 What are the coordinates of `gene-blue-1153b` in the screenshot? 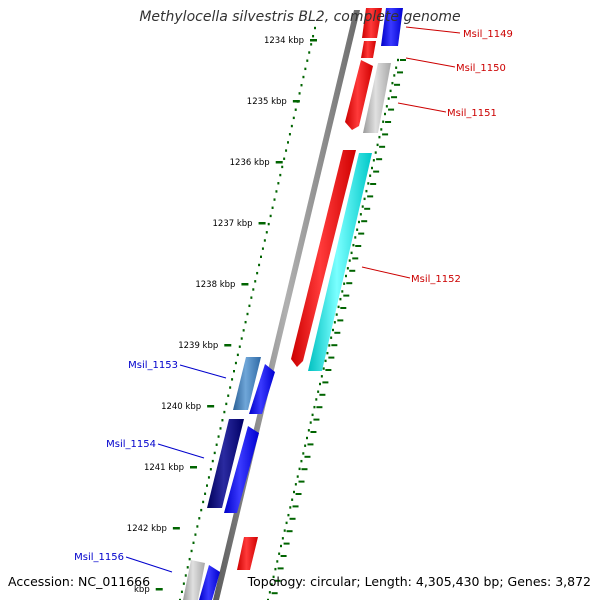 It's located at (262, 389).